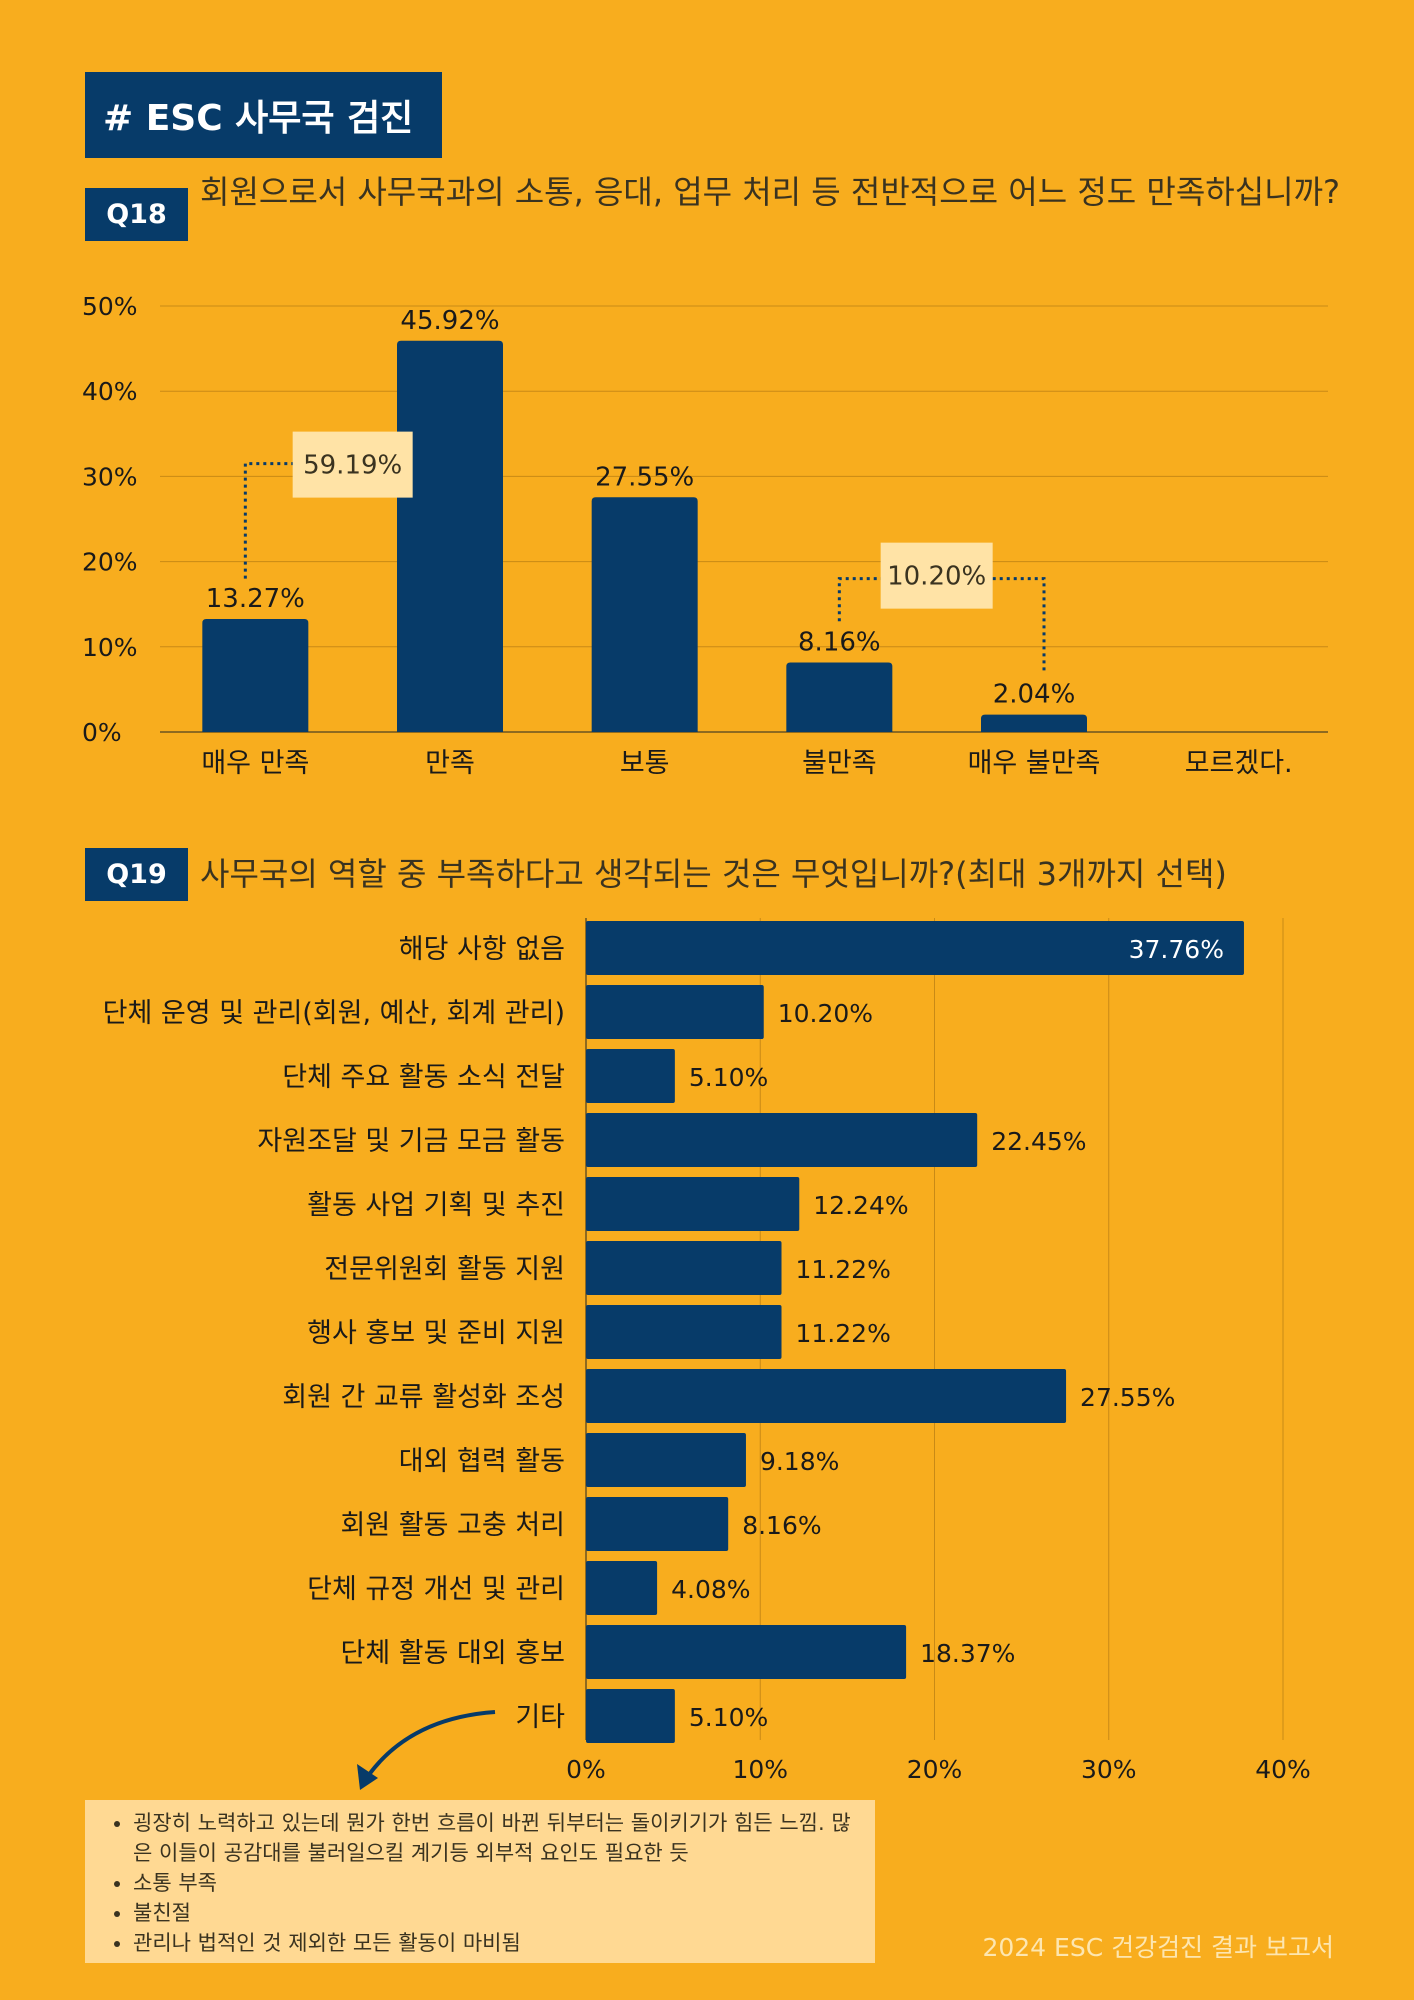 Image resolution: width=1414 pixels, height=2000 pixels. What do you see at coordinates (367, 1777) in the screenshot?
I see `arrowhead-icon` at bounding box center [367, 1777].